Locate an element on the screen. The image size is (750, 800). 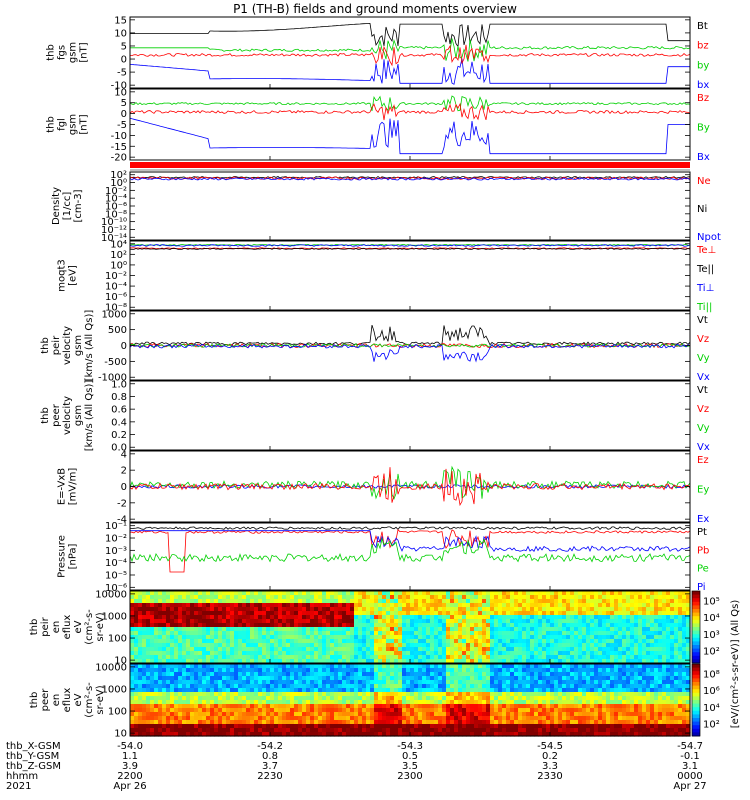
legend-entry: Vt is located at coordinates (702, 320).